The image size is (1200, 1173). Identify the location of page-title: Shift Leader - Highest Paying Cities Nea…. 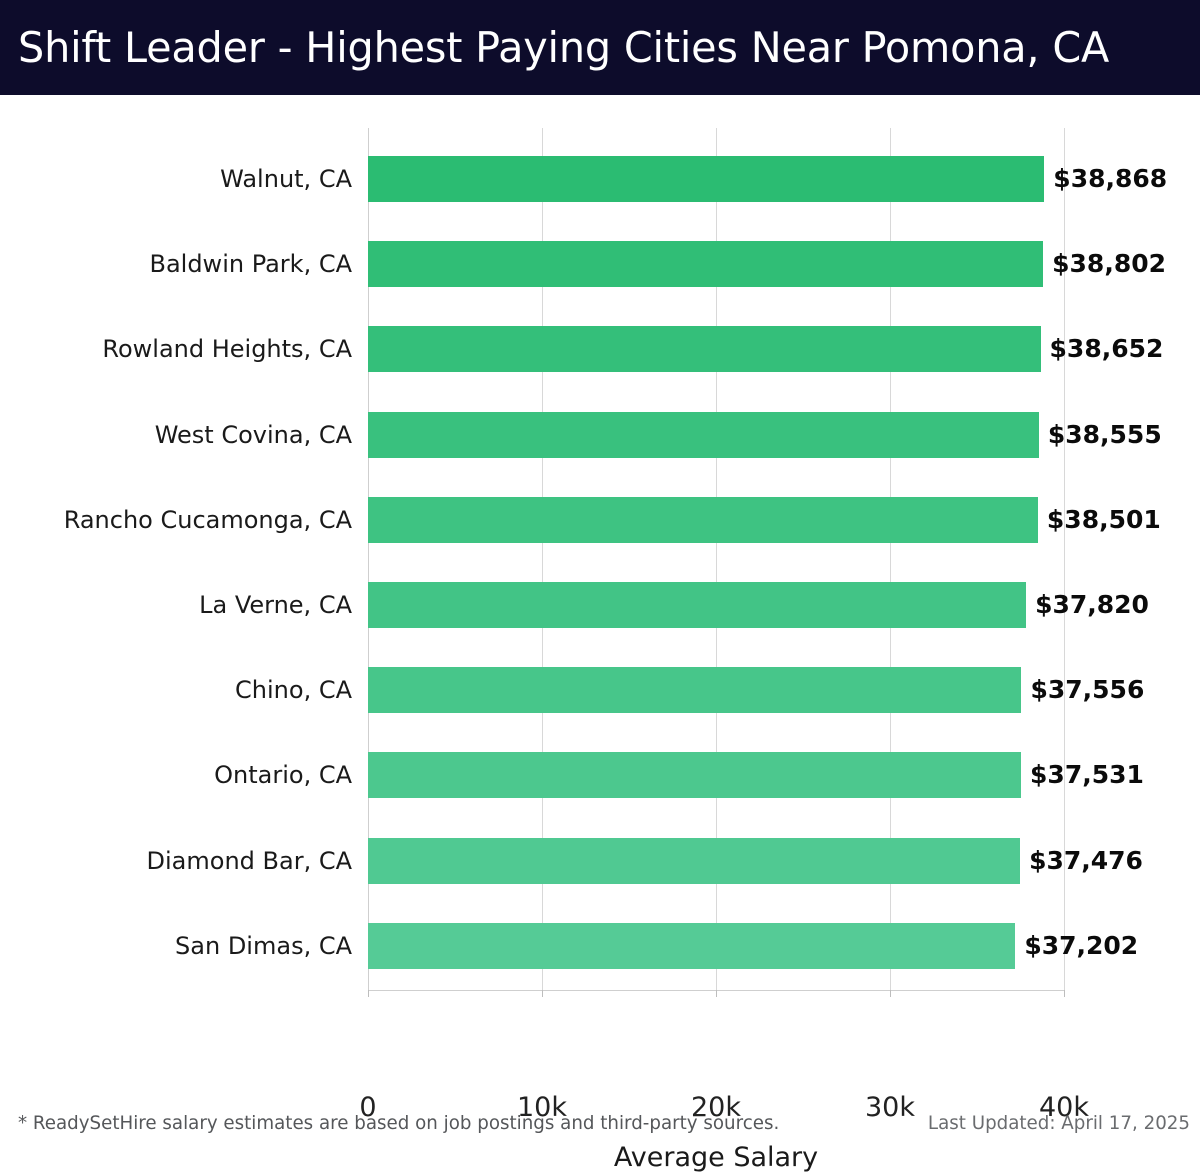
(564, 47).